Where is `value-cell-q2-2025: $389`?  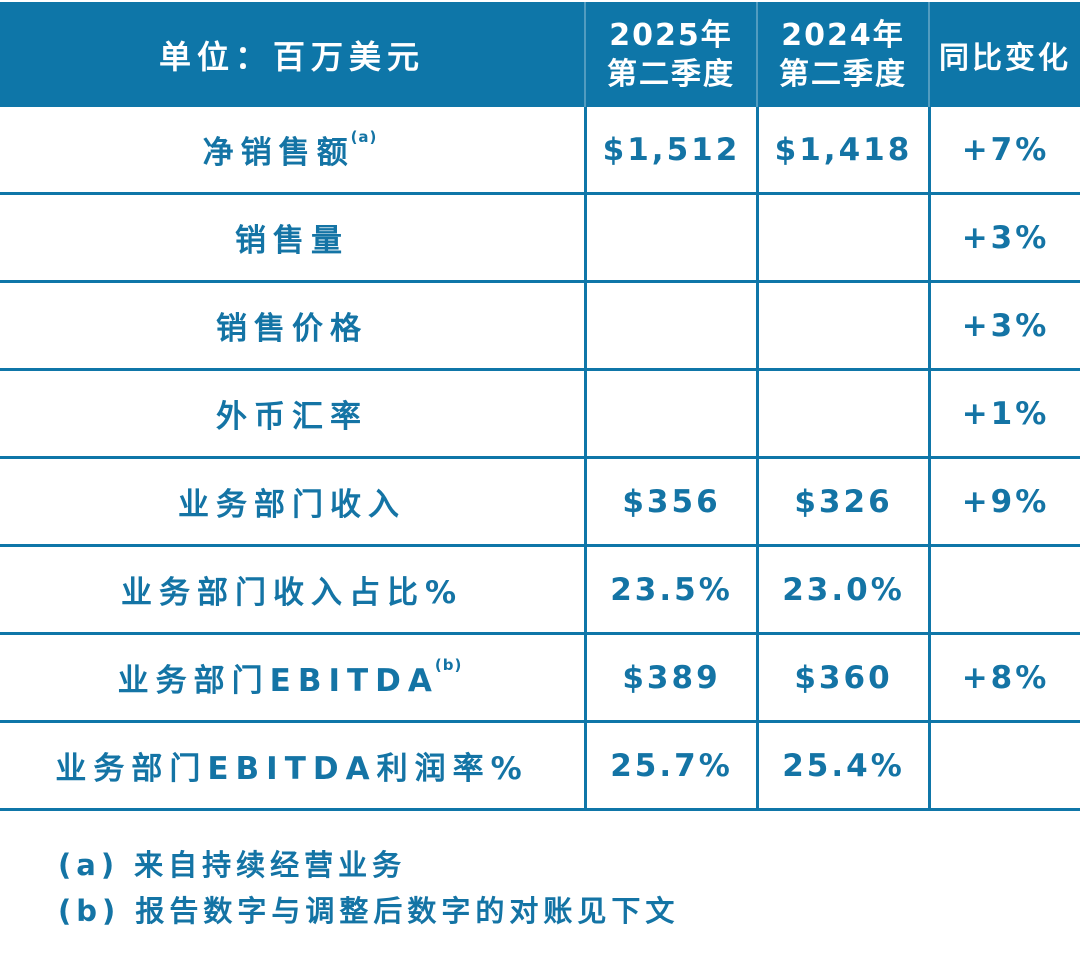 value-cell-q2-2025: $389 is located at coordinates (670, 677).